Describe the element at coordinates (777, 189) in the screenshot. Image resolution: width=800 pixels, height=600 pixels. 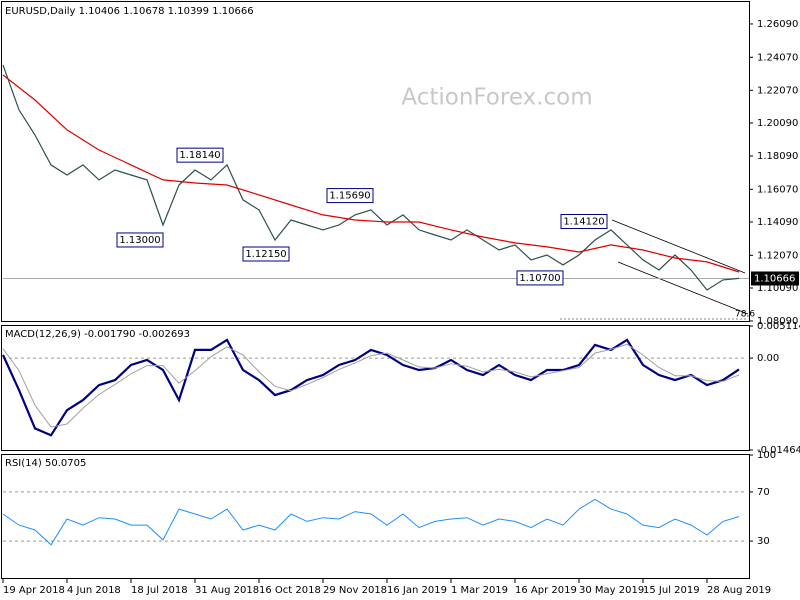
I see `y-tick-label: 1.16070` at that location.